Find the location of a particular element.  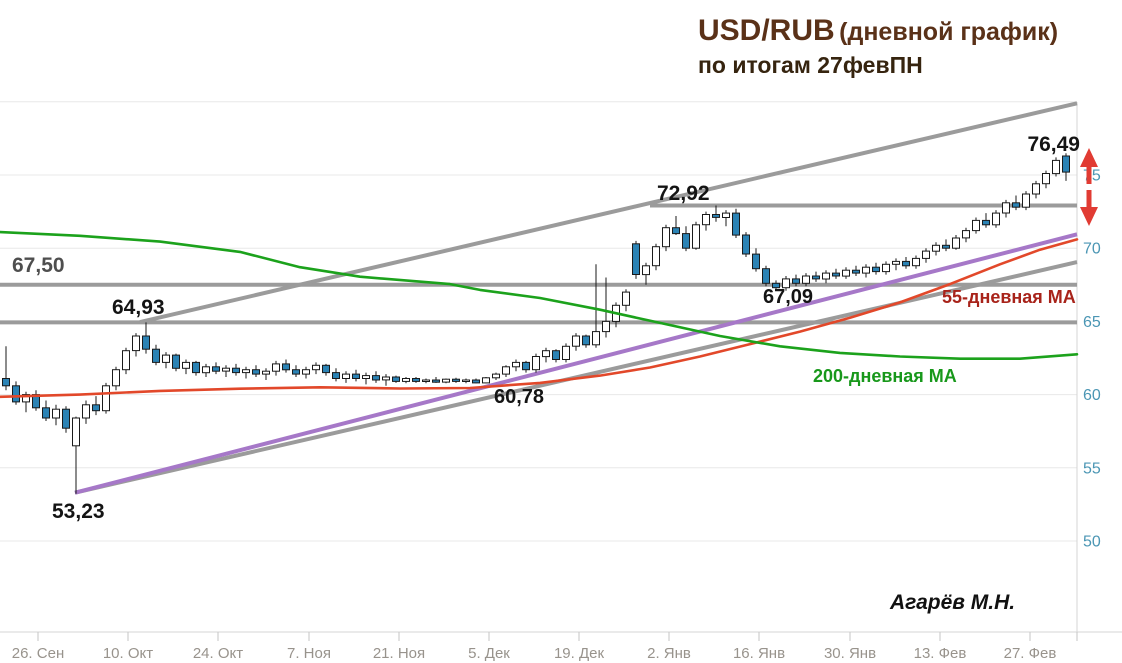

chart-subtitle: по итогам 27февПН is located at coordinates (810, 65).